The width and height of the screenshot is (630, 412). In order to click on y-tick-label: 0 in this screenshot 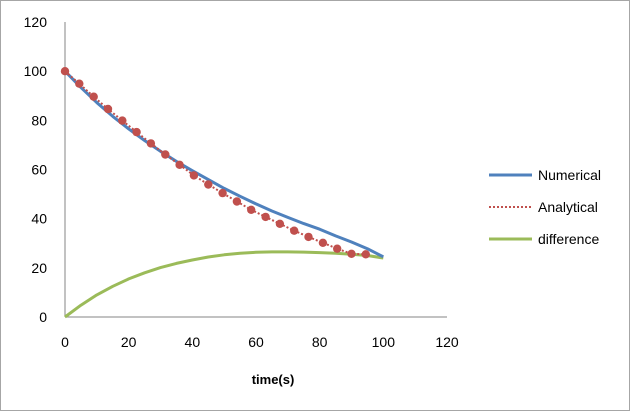, I will do `click(43, 317)`.